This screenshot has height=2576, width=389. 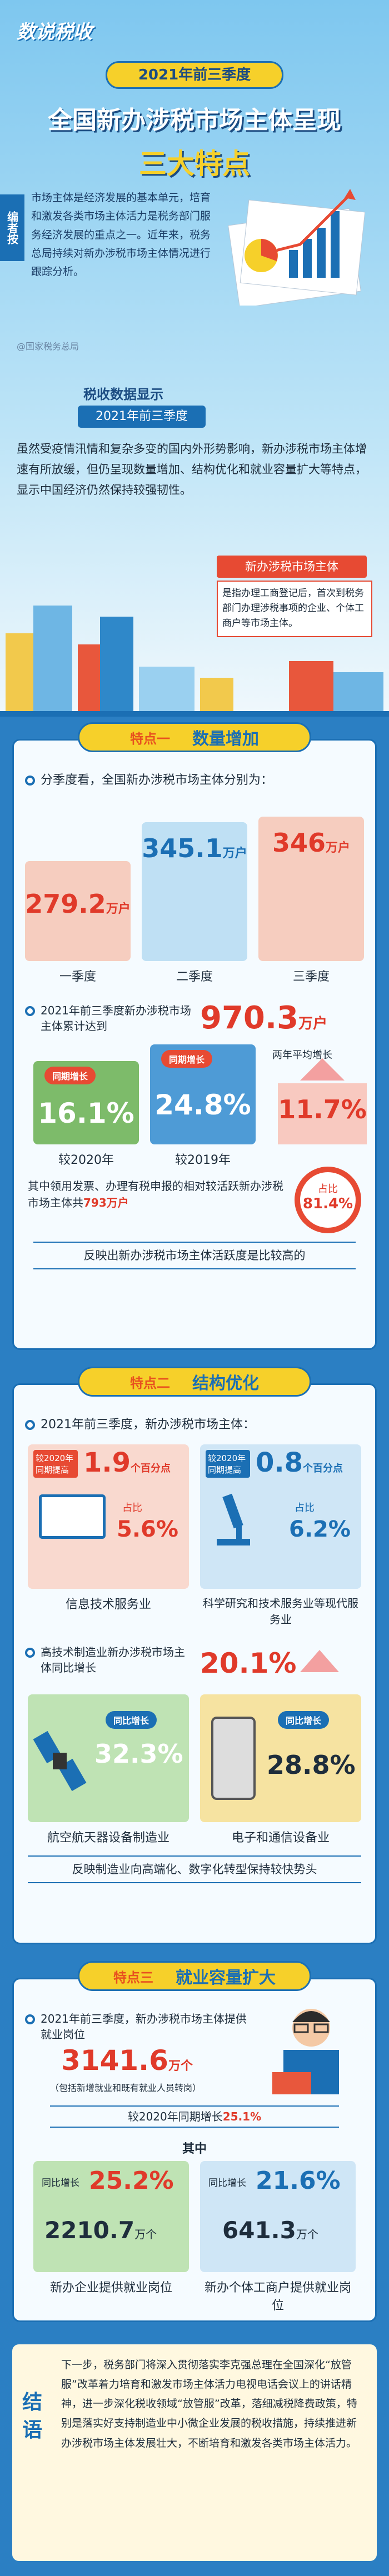 I want to click on s2-conclusion: 反映制造业向高端化、数字化转型保持较快势头, so click(x=194, y=1869).